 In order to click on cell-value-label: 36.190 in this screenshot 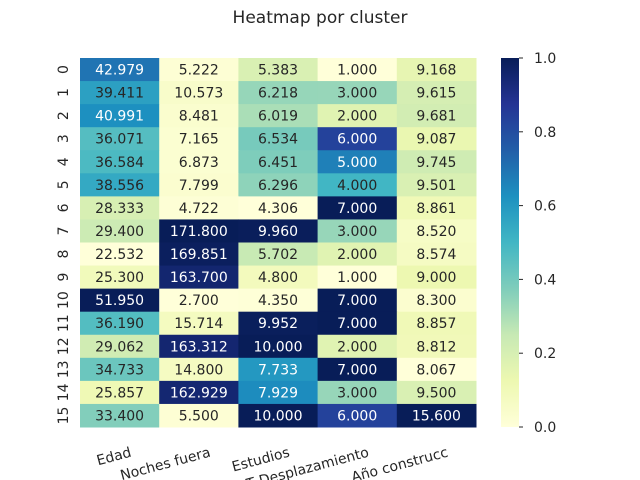, I will do `click(119, 324)`.